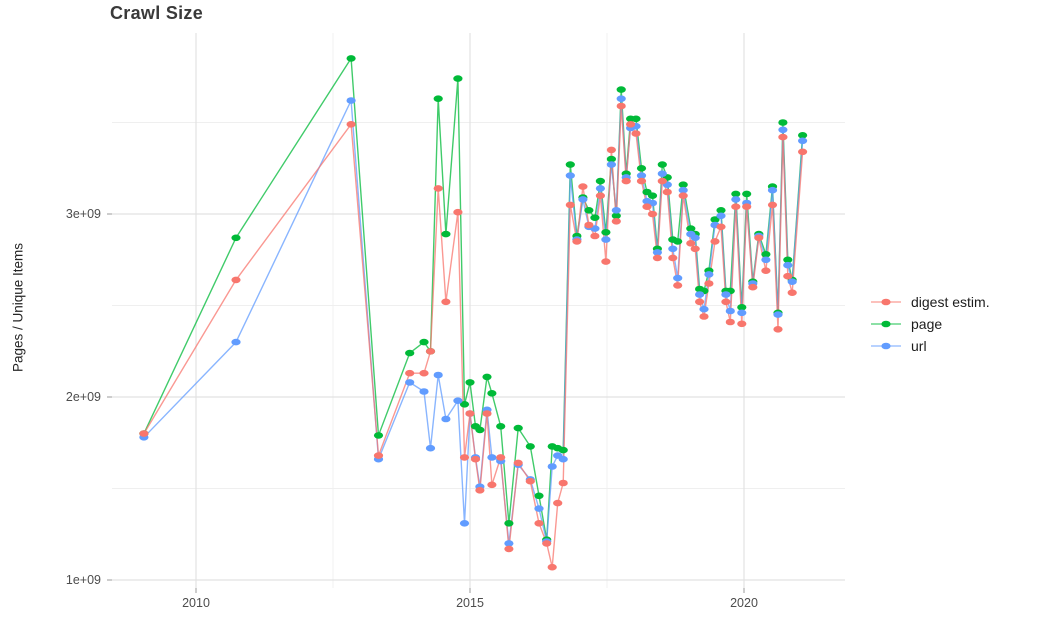 Image resolution: width=1059 pixels, height=639 pixels. I want to click on y-axis-title: Pages / Unique Items, so click(18, 307).